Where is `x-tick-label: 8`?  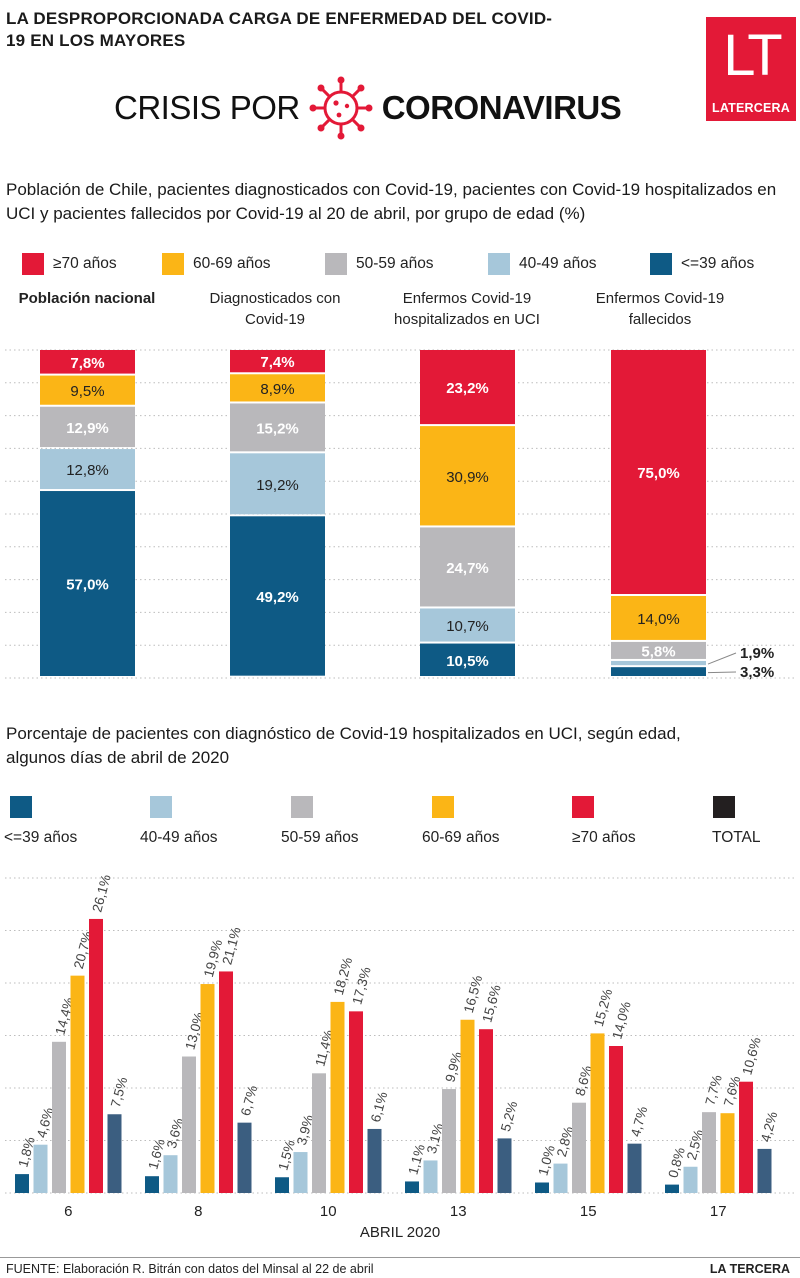
x-tick-label: 8 is located at coordinates (198, 1211).